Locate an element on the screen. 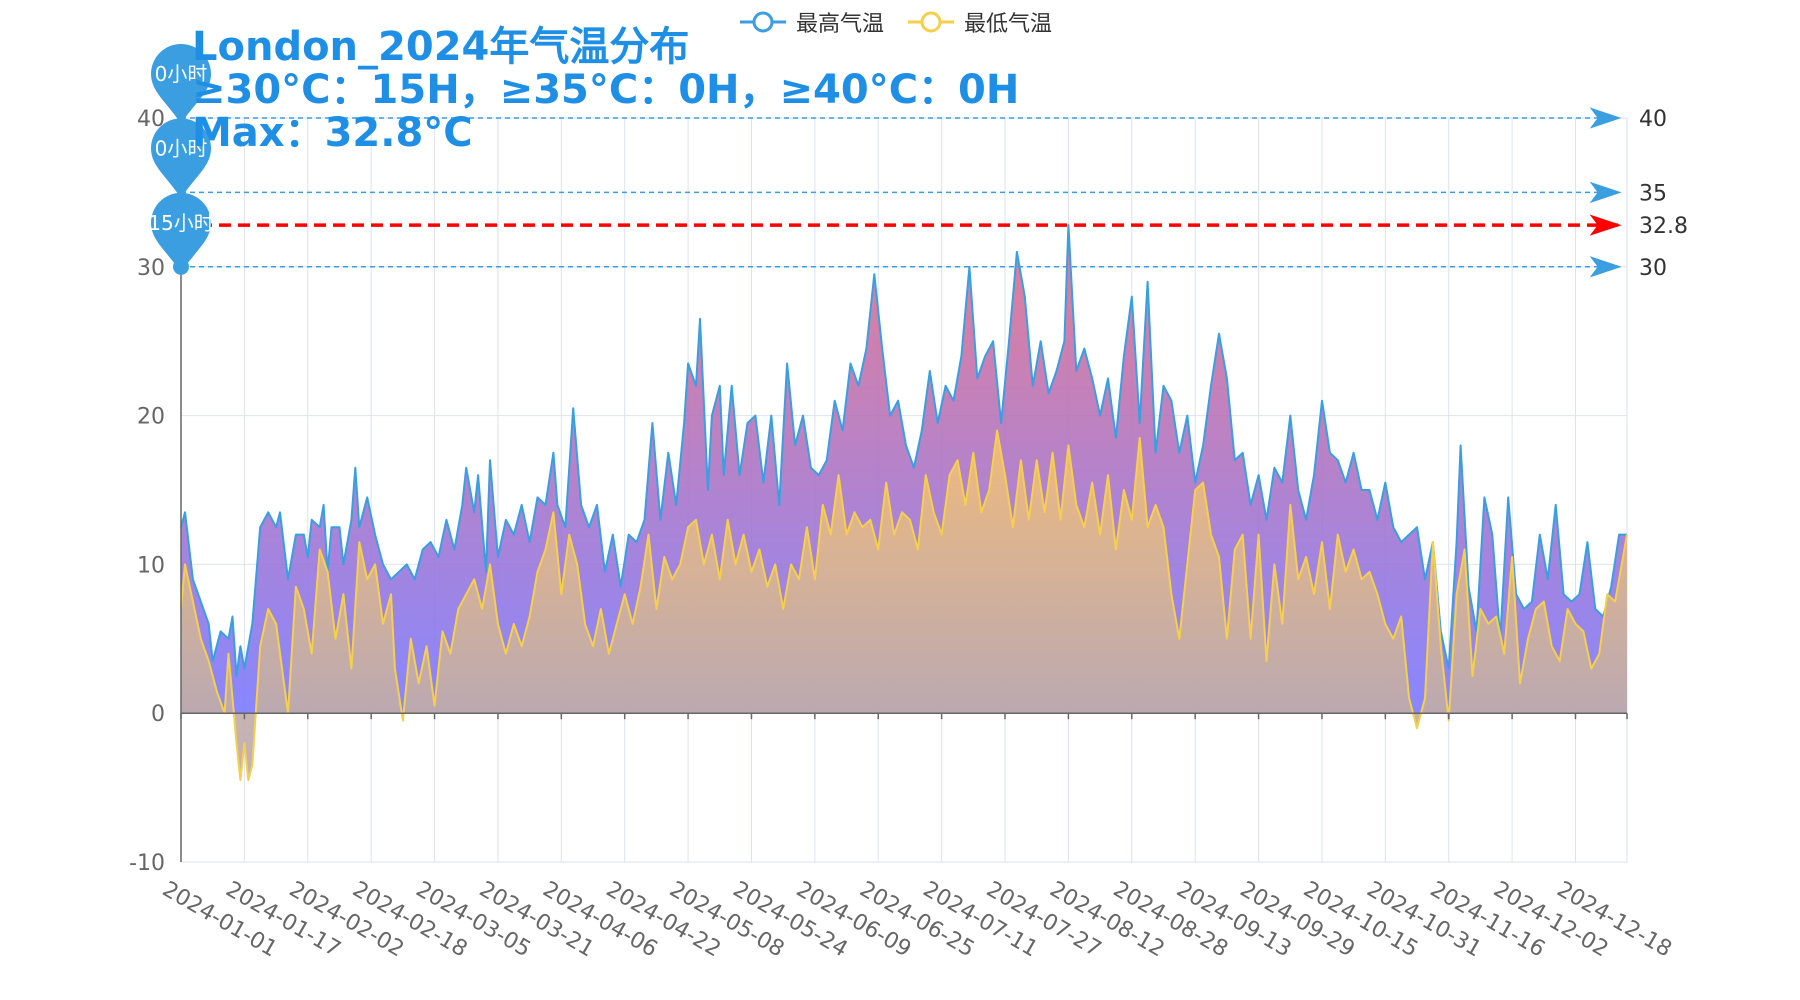 The height and width of the screenshot is (1000, 1800). legend-min-icon is located at coordinates (931, 22).